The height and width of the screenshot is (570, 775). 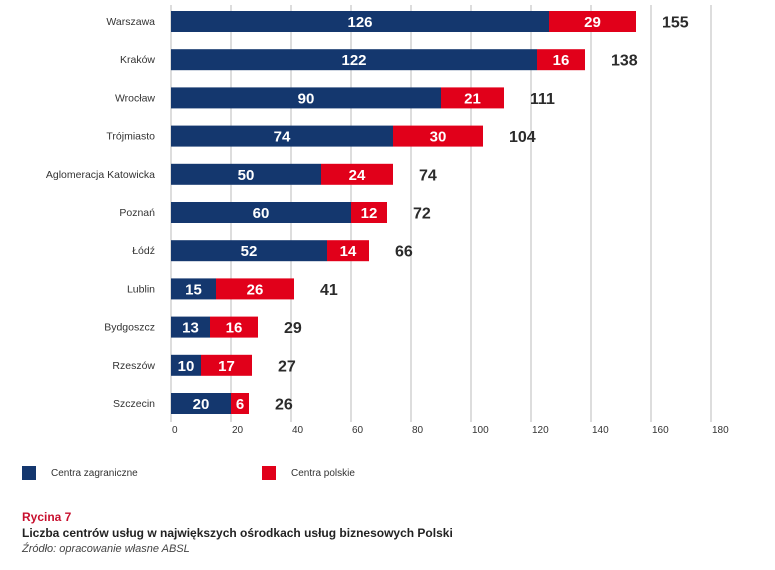 I want to click on data-label: 20, so click(x=201, y=404).